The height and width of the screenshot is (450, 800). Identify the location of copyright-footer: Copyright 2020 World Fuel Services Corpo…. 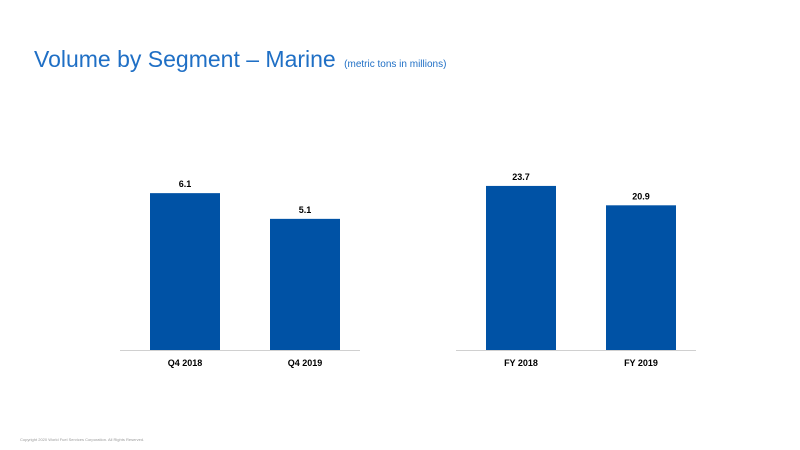
(82, 439).